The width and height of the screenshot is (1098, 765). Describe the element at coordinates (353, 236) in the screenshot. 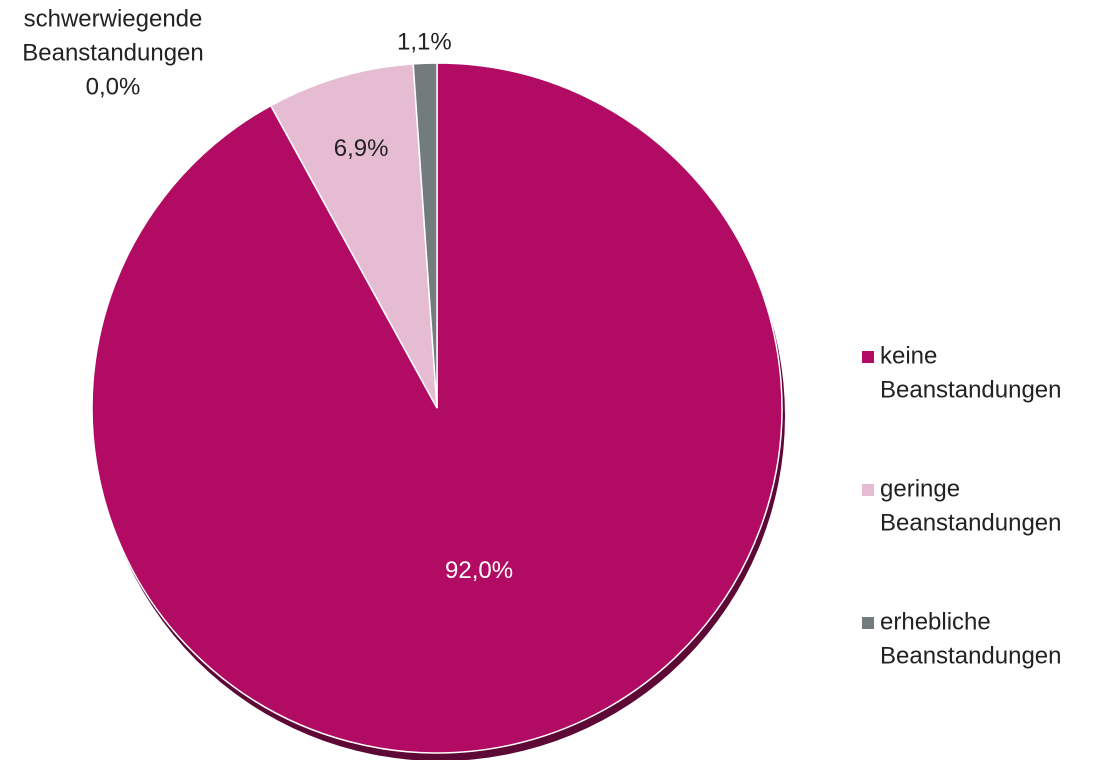

I see `pie-slice-geringe-beanstandungen` at that location.